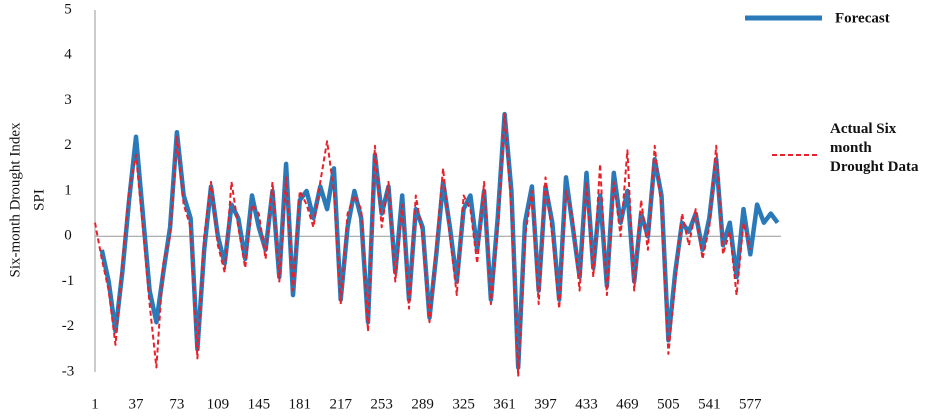 Image resolution: width=941 pixels, height=417 pixels. What do you see at coordinates (381, 404) in the screenshot?
I see `x-tick-label: 253` at bounding box center [381, 404].